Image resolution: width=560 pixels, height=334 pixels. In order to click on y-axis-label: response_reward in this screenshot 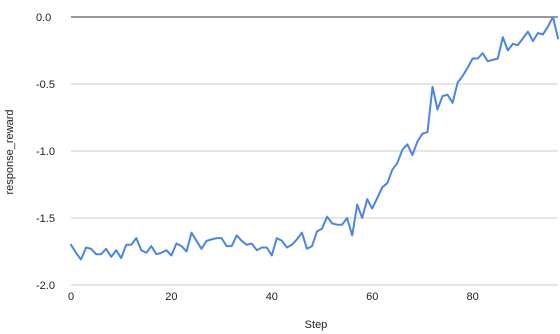, I will do `click(10, 152)`.